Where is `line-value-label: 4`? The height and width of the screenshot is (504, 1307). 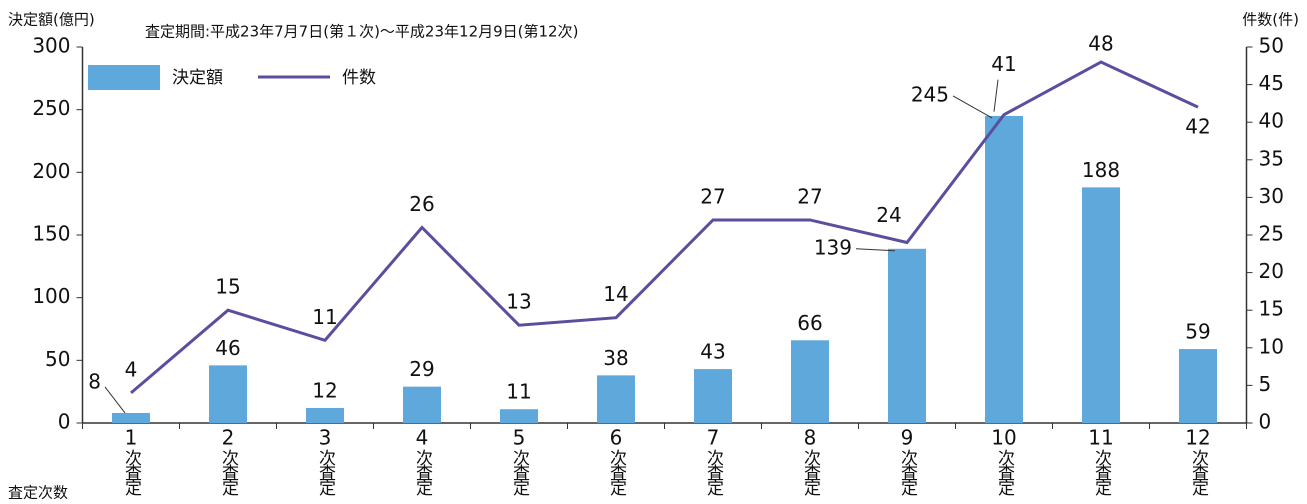 line-value-label: 4 is located at coordinates (131, 369).